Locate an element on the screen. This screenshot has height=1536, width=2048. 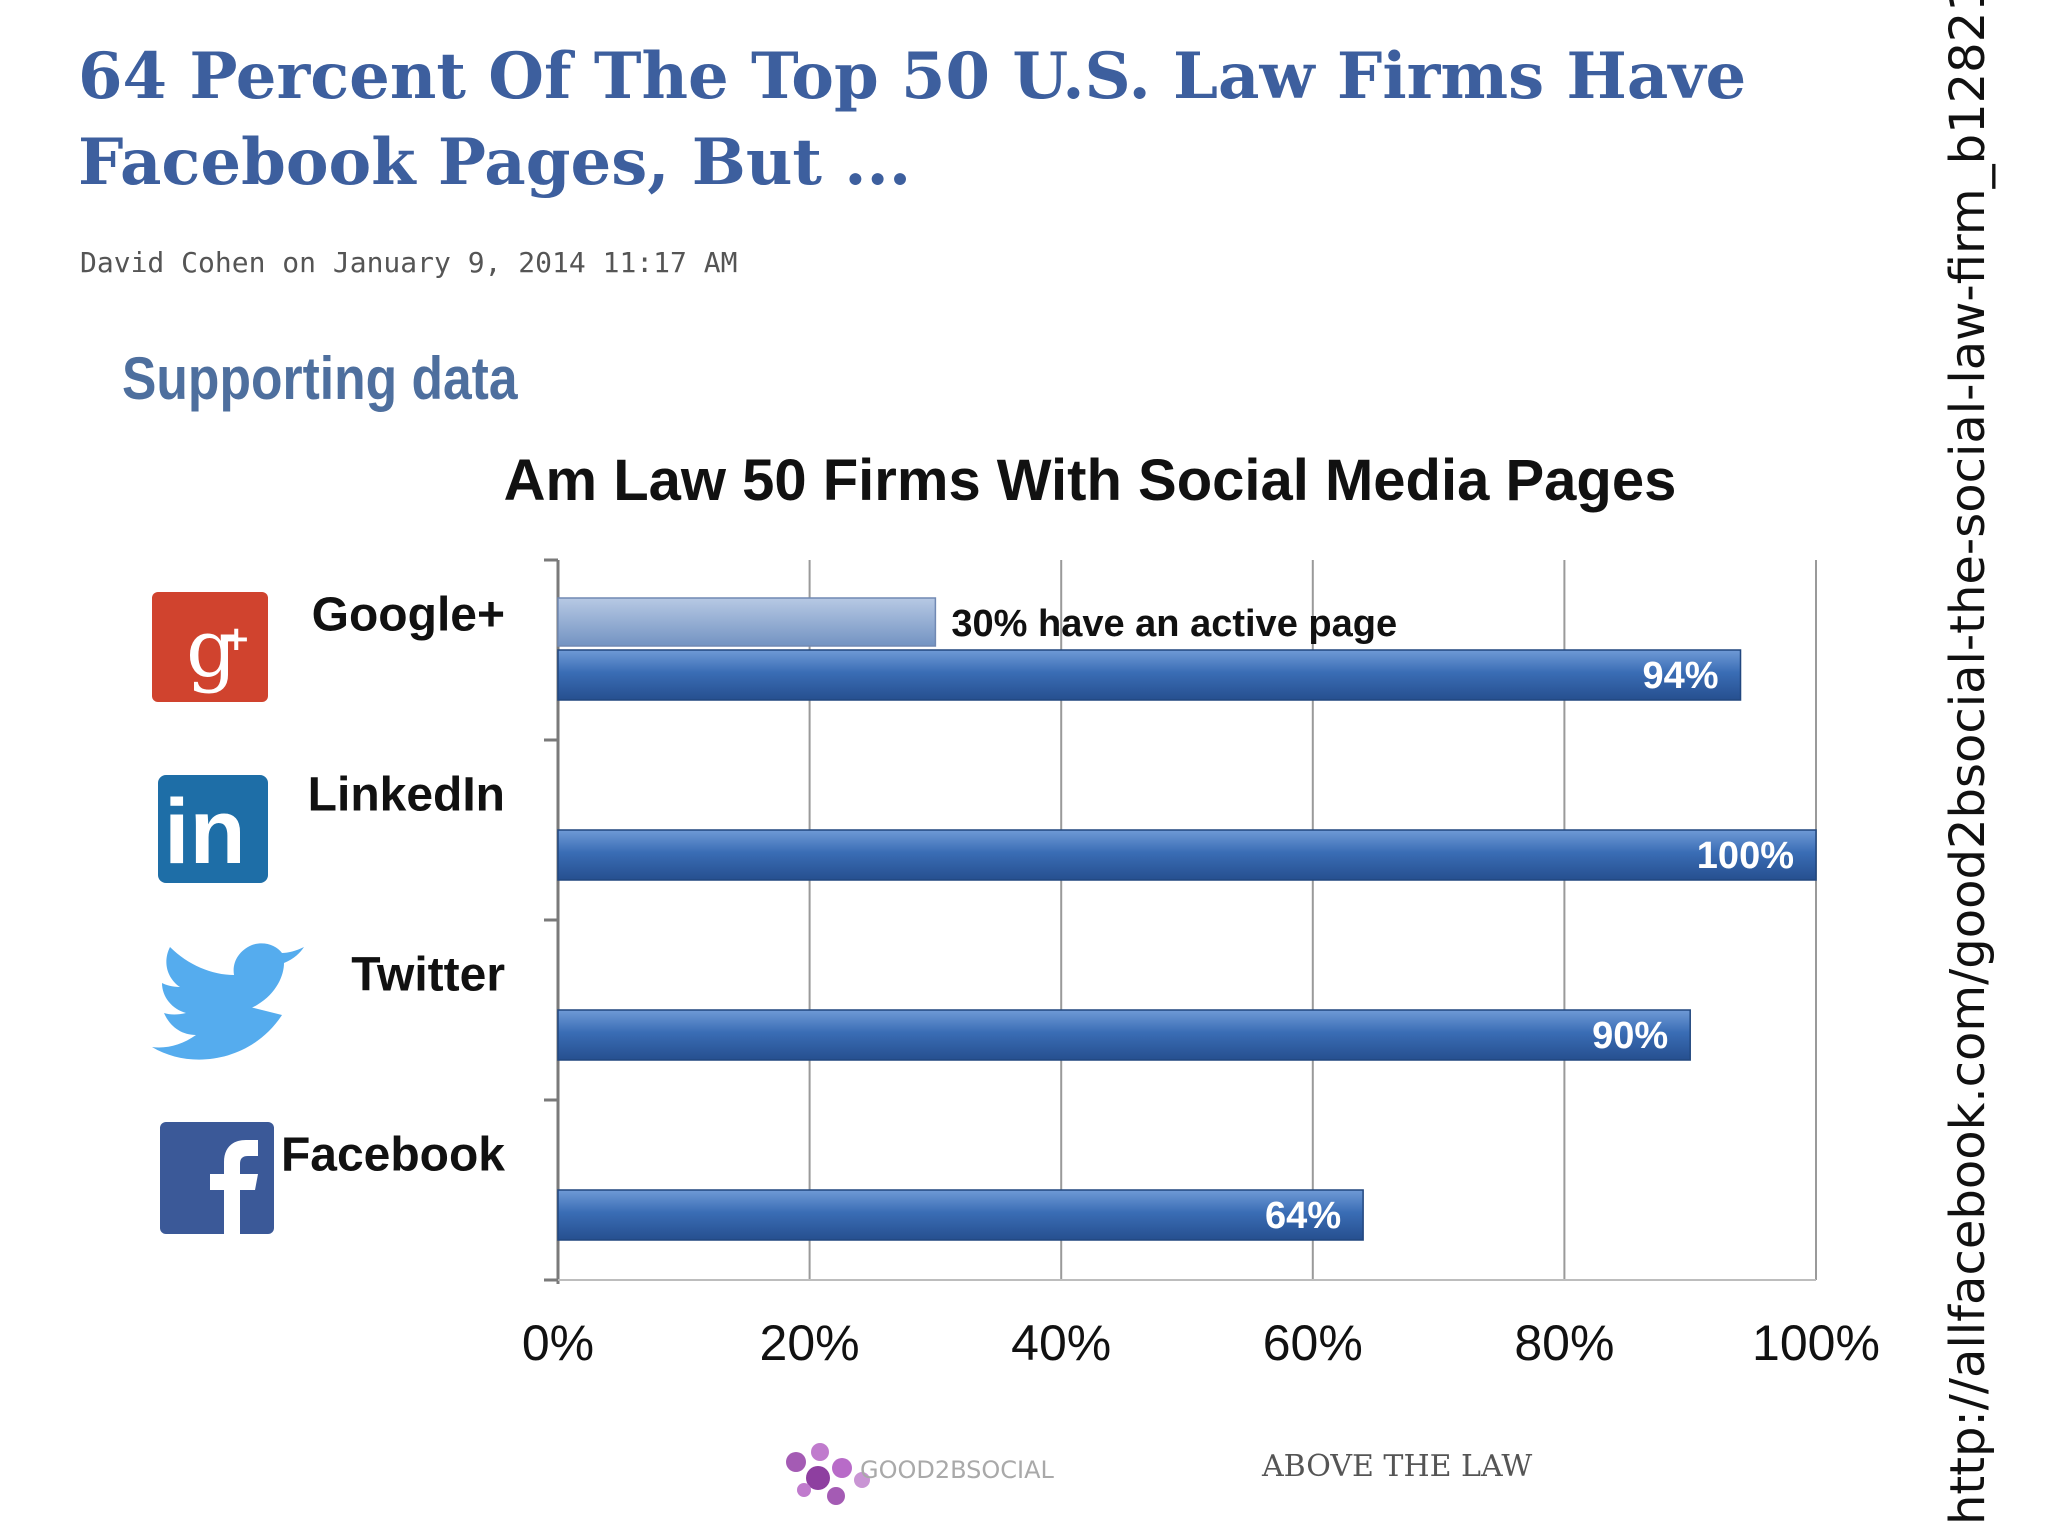
data-label: 100% is located at coordinates (1745, 856).